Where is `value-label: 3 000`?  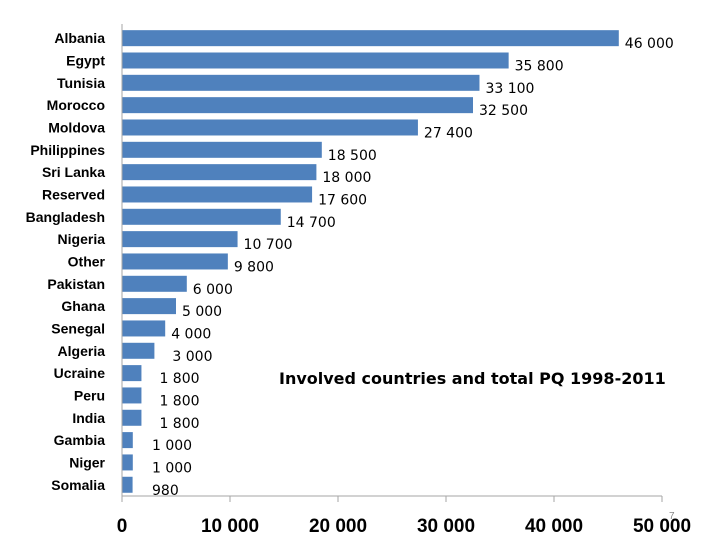 value-label: 3 000 is located at coordinates (192, 357).